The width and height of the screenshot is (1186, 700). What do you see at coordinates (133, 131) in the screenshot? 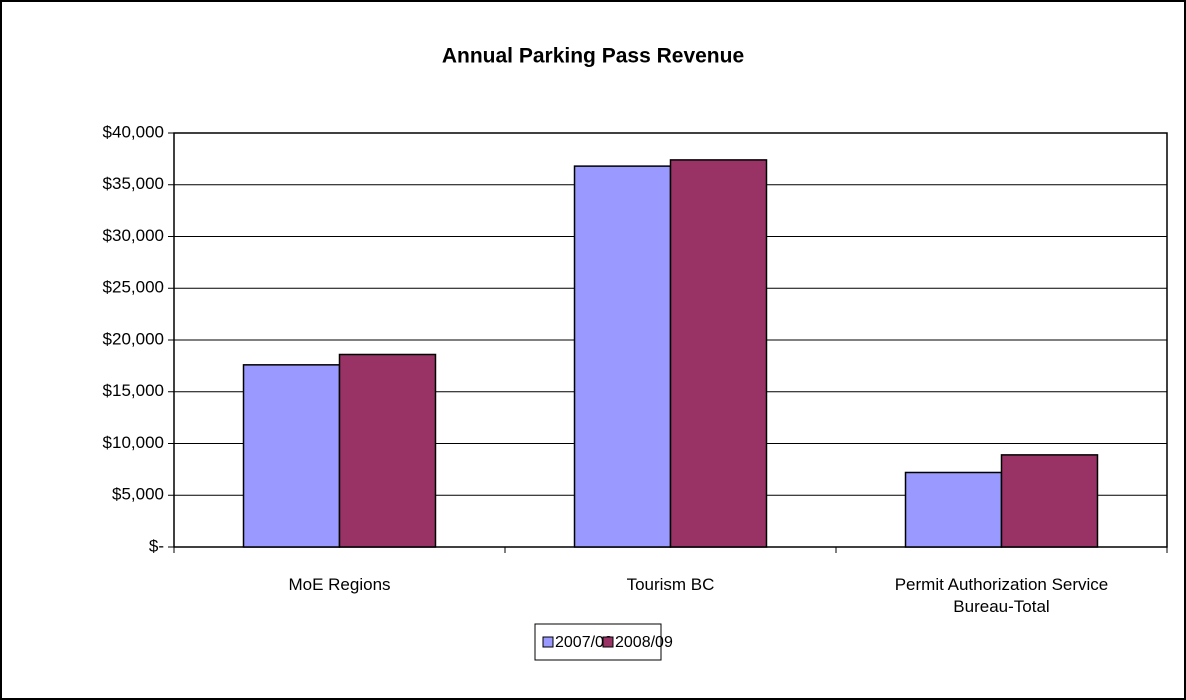
I see `y-tick-label: $40,000` at bounding box center [133, 131].